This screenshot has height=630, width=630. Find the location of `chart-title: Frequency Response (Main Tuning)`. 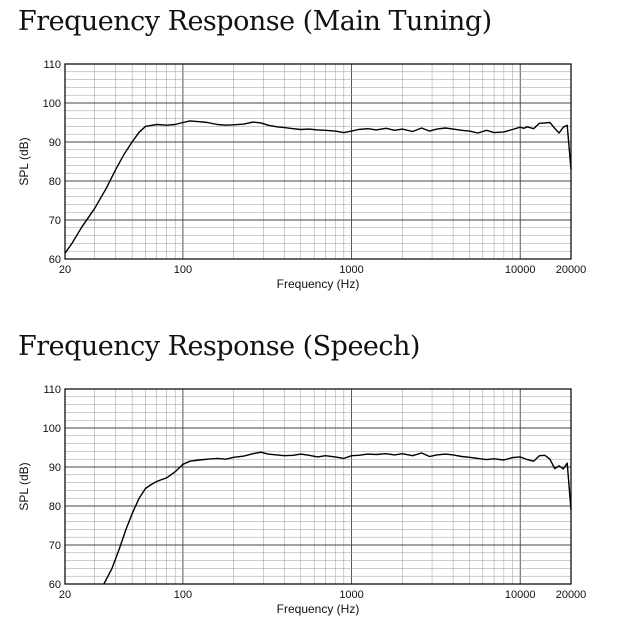

chart-title: Frequency Response (Main Tuning) is located at coordinates (255, 21).